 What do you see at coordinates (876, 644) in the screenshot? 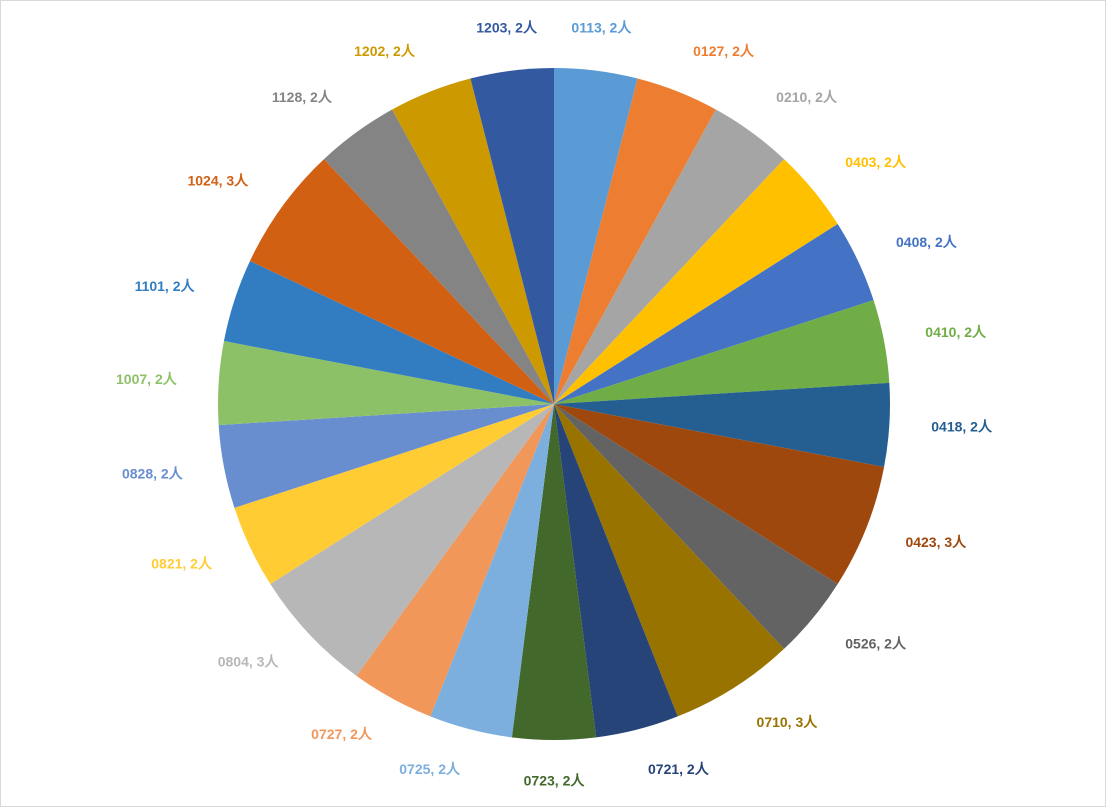
I see `data-label-0526: 0526, 2人` at bounding box center [876, 644].